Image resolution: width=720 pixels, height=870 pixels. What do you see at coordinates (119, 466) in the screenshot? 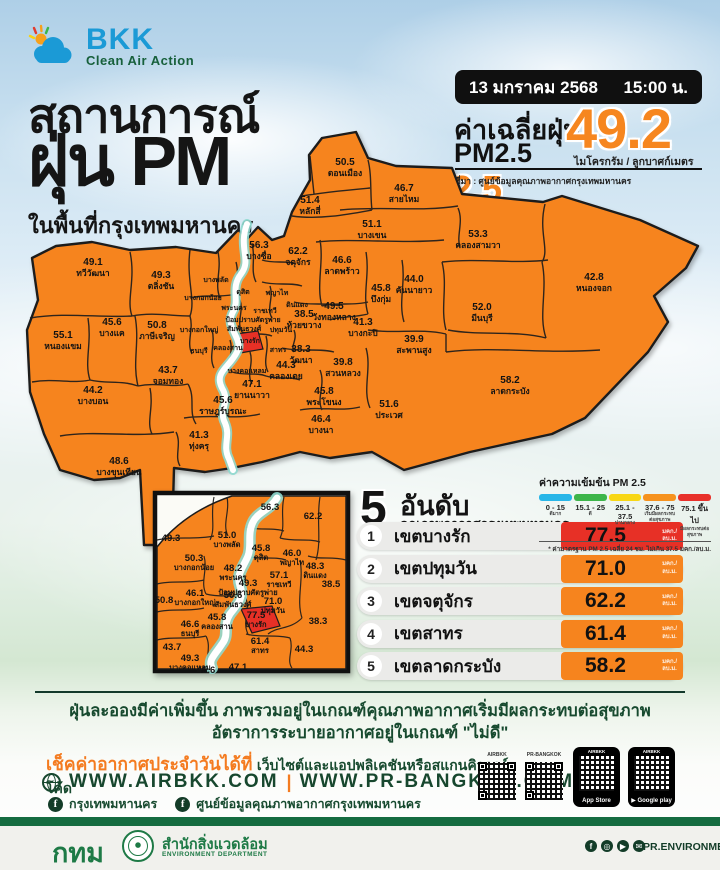
I see `district-label: 48.6 บางขุนเทียน` at bounding box center [119, 466].